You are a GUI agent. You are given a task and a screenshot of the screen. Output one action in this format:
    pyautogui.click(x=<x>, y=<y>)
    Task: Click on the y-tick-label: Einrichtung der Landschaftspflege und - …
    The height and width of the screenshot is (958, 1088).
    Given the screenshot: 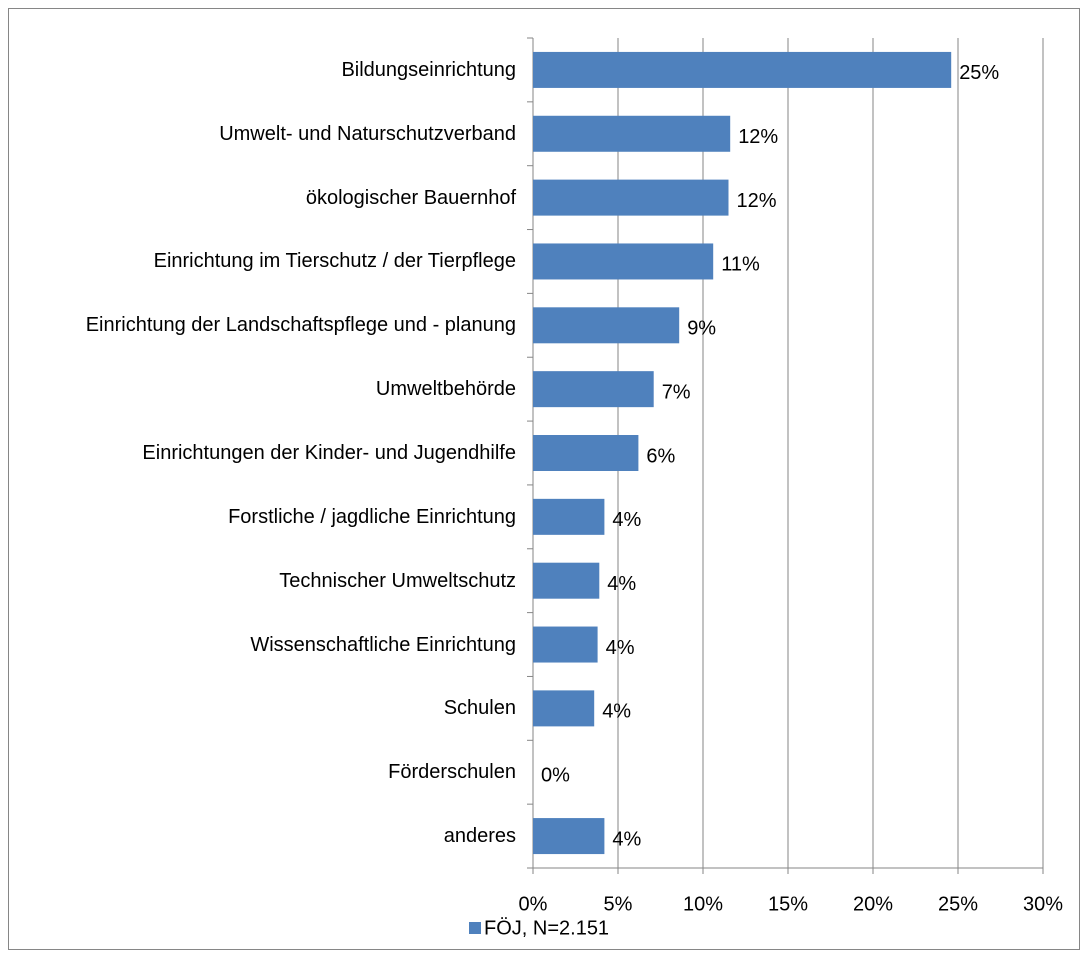 What is the action you would take?
    pyautogui.click(x=300, y=325)
    